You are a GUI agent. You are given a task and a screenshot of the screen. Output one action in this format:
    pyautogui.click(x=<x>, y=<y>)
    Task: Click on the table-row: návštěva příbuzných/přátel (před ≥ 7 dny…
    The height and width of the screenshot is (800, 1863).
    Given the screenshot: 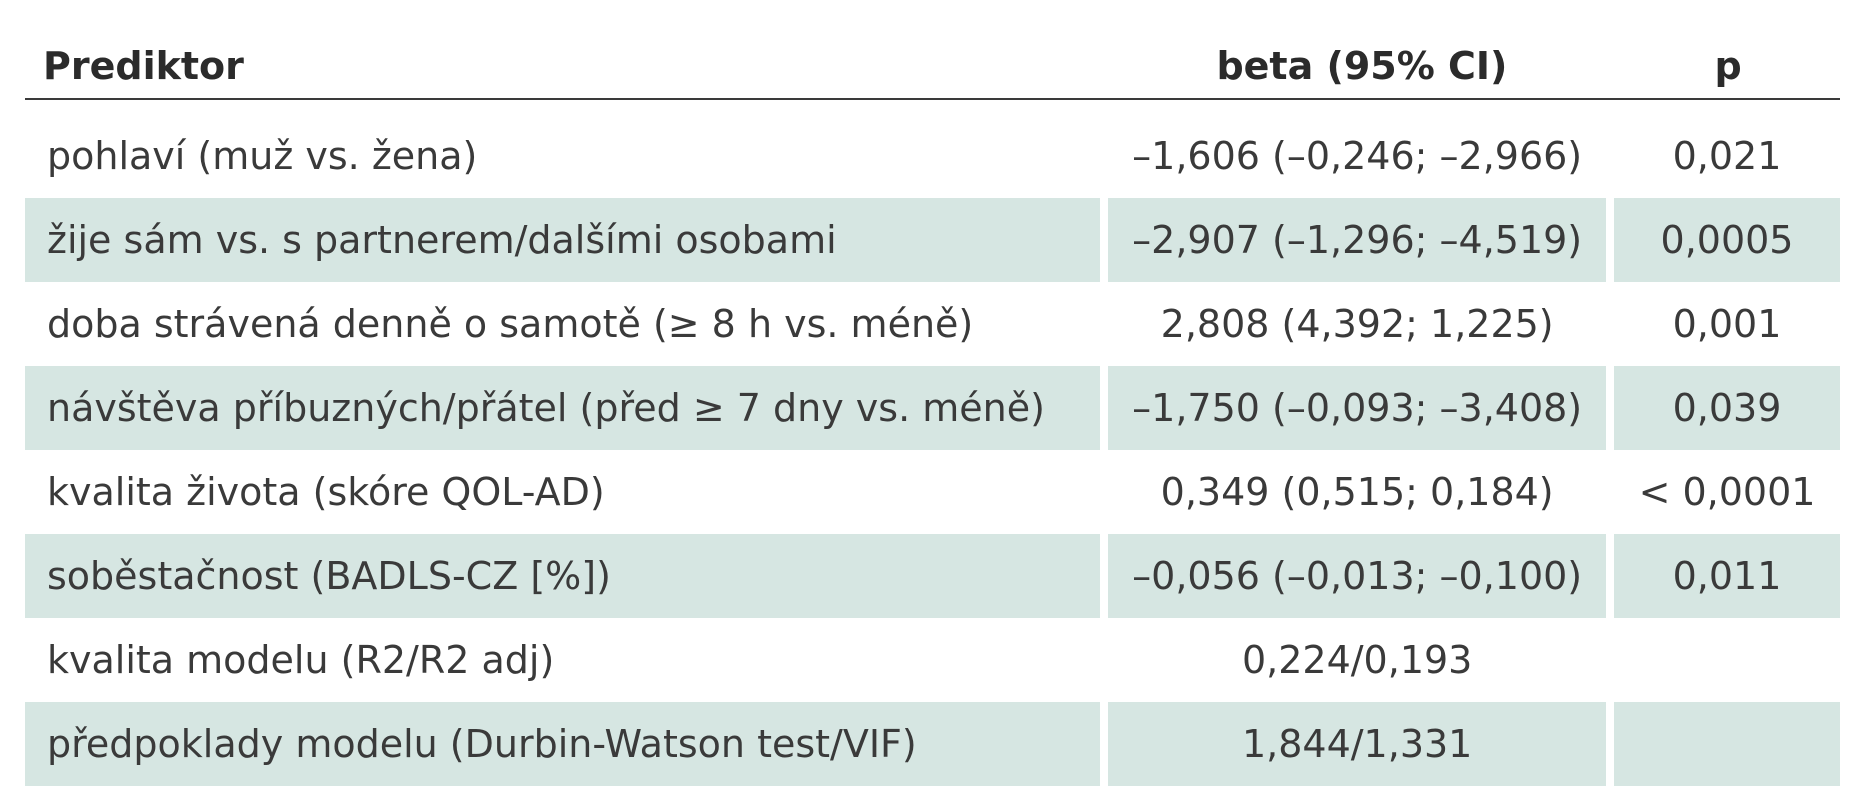 What is the action you would take?
    pyautogui.click(x=932, y=408)
    